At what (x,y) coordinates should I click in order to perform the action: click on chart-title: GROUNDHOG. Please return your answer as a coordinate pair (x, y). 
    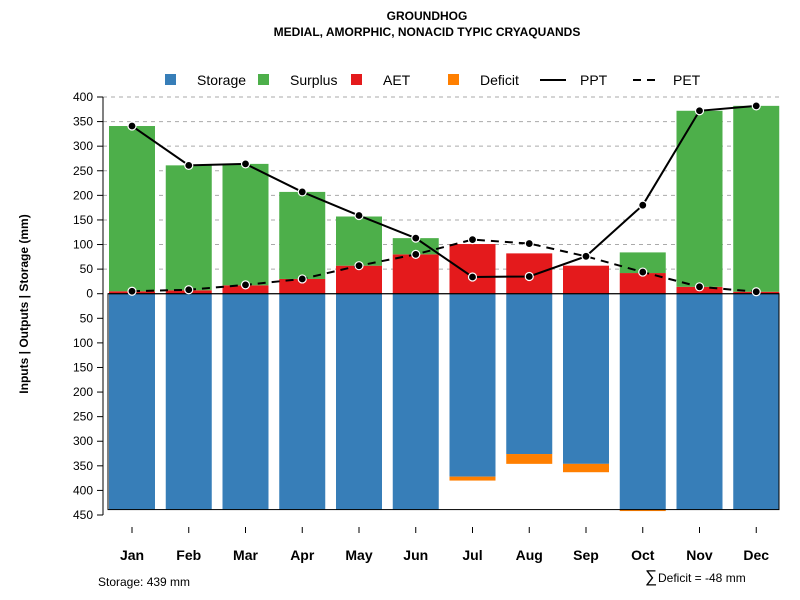
    Looking at the image, I should click on (427, 16).